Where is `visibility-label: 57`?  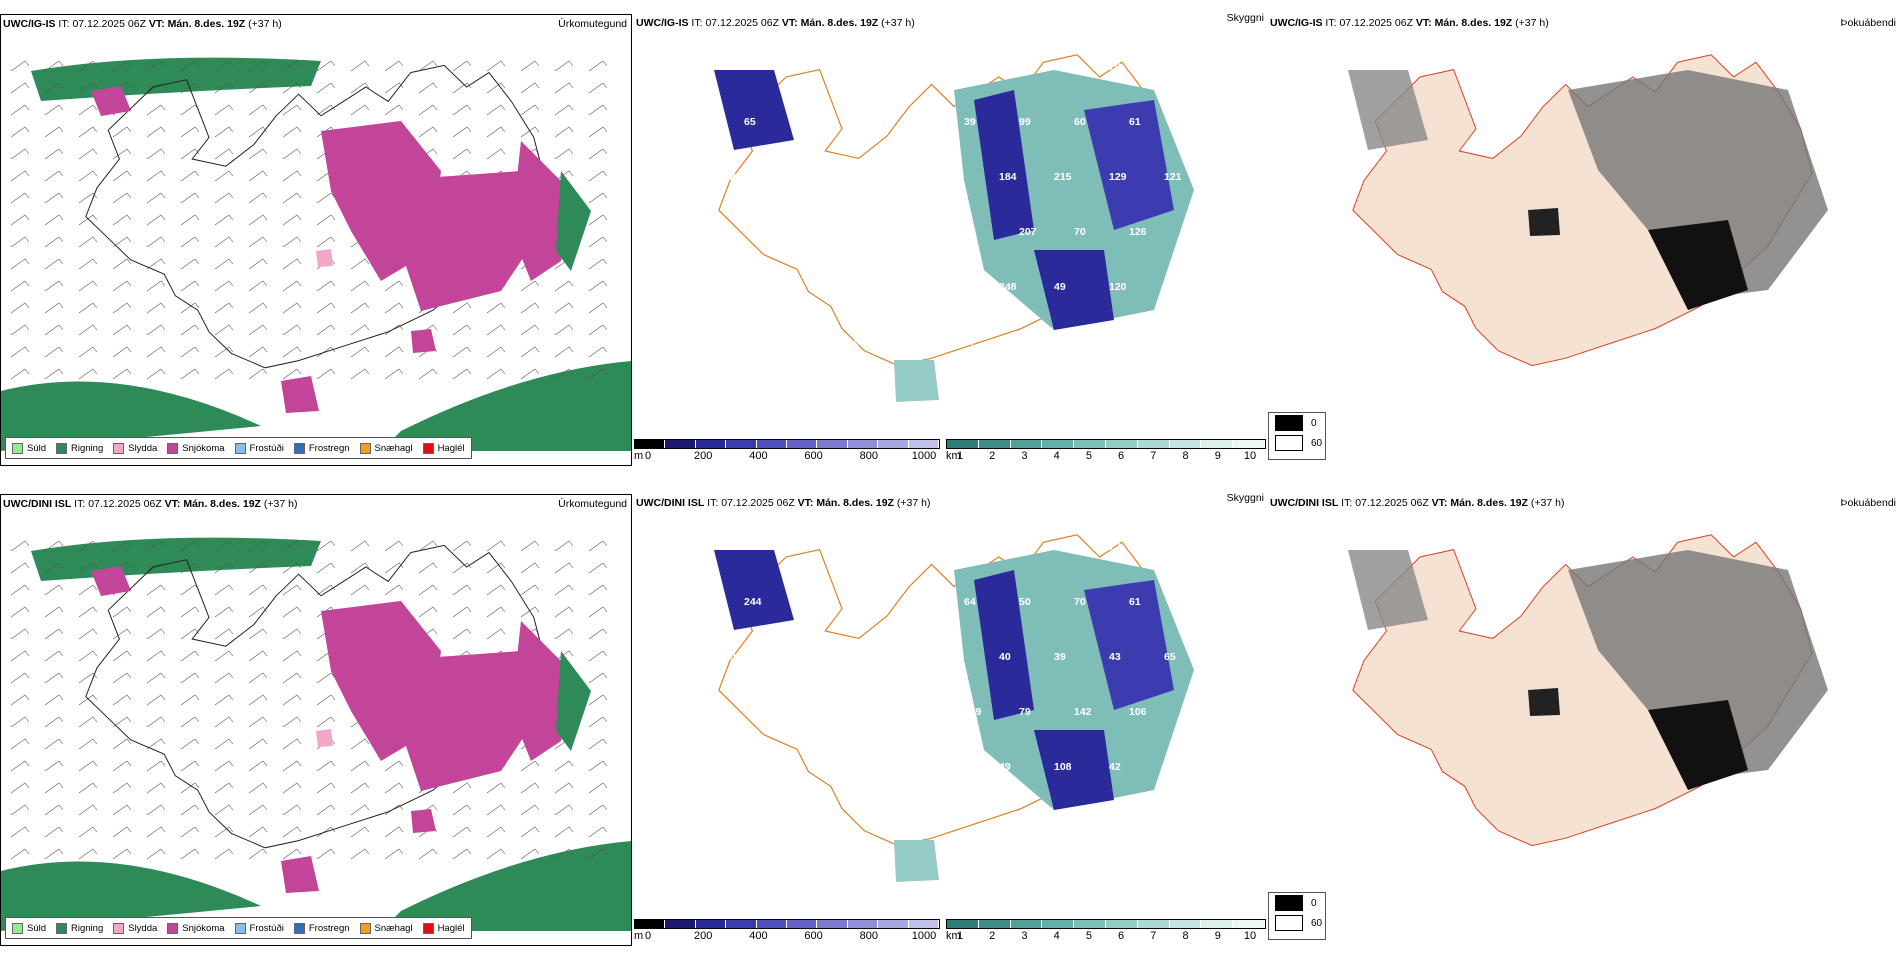 visibility-label: 57 is located at coordinates (895, 67).